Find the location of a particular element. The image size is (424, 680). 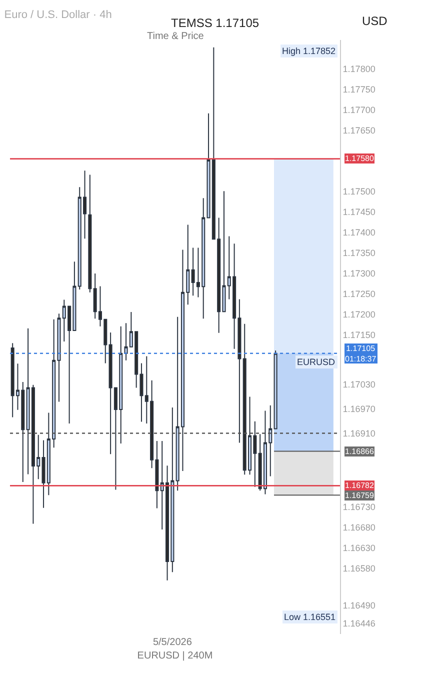

y-tick-label: 1.17300 is located at coordinates (359, 273).